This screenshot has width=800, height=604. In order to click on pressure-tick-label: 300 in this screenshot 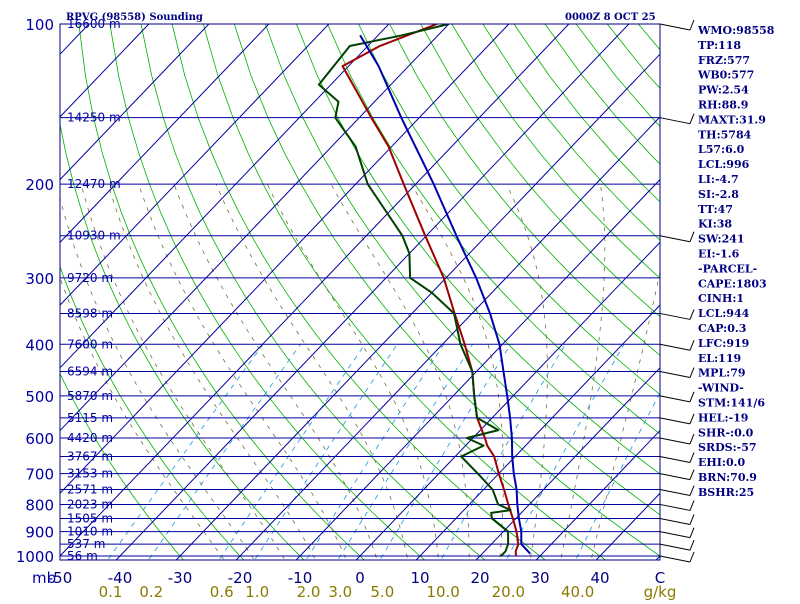, I will do `click(39, 279)`.